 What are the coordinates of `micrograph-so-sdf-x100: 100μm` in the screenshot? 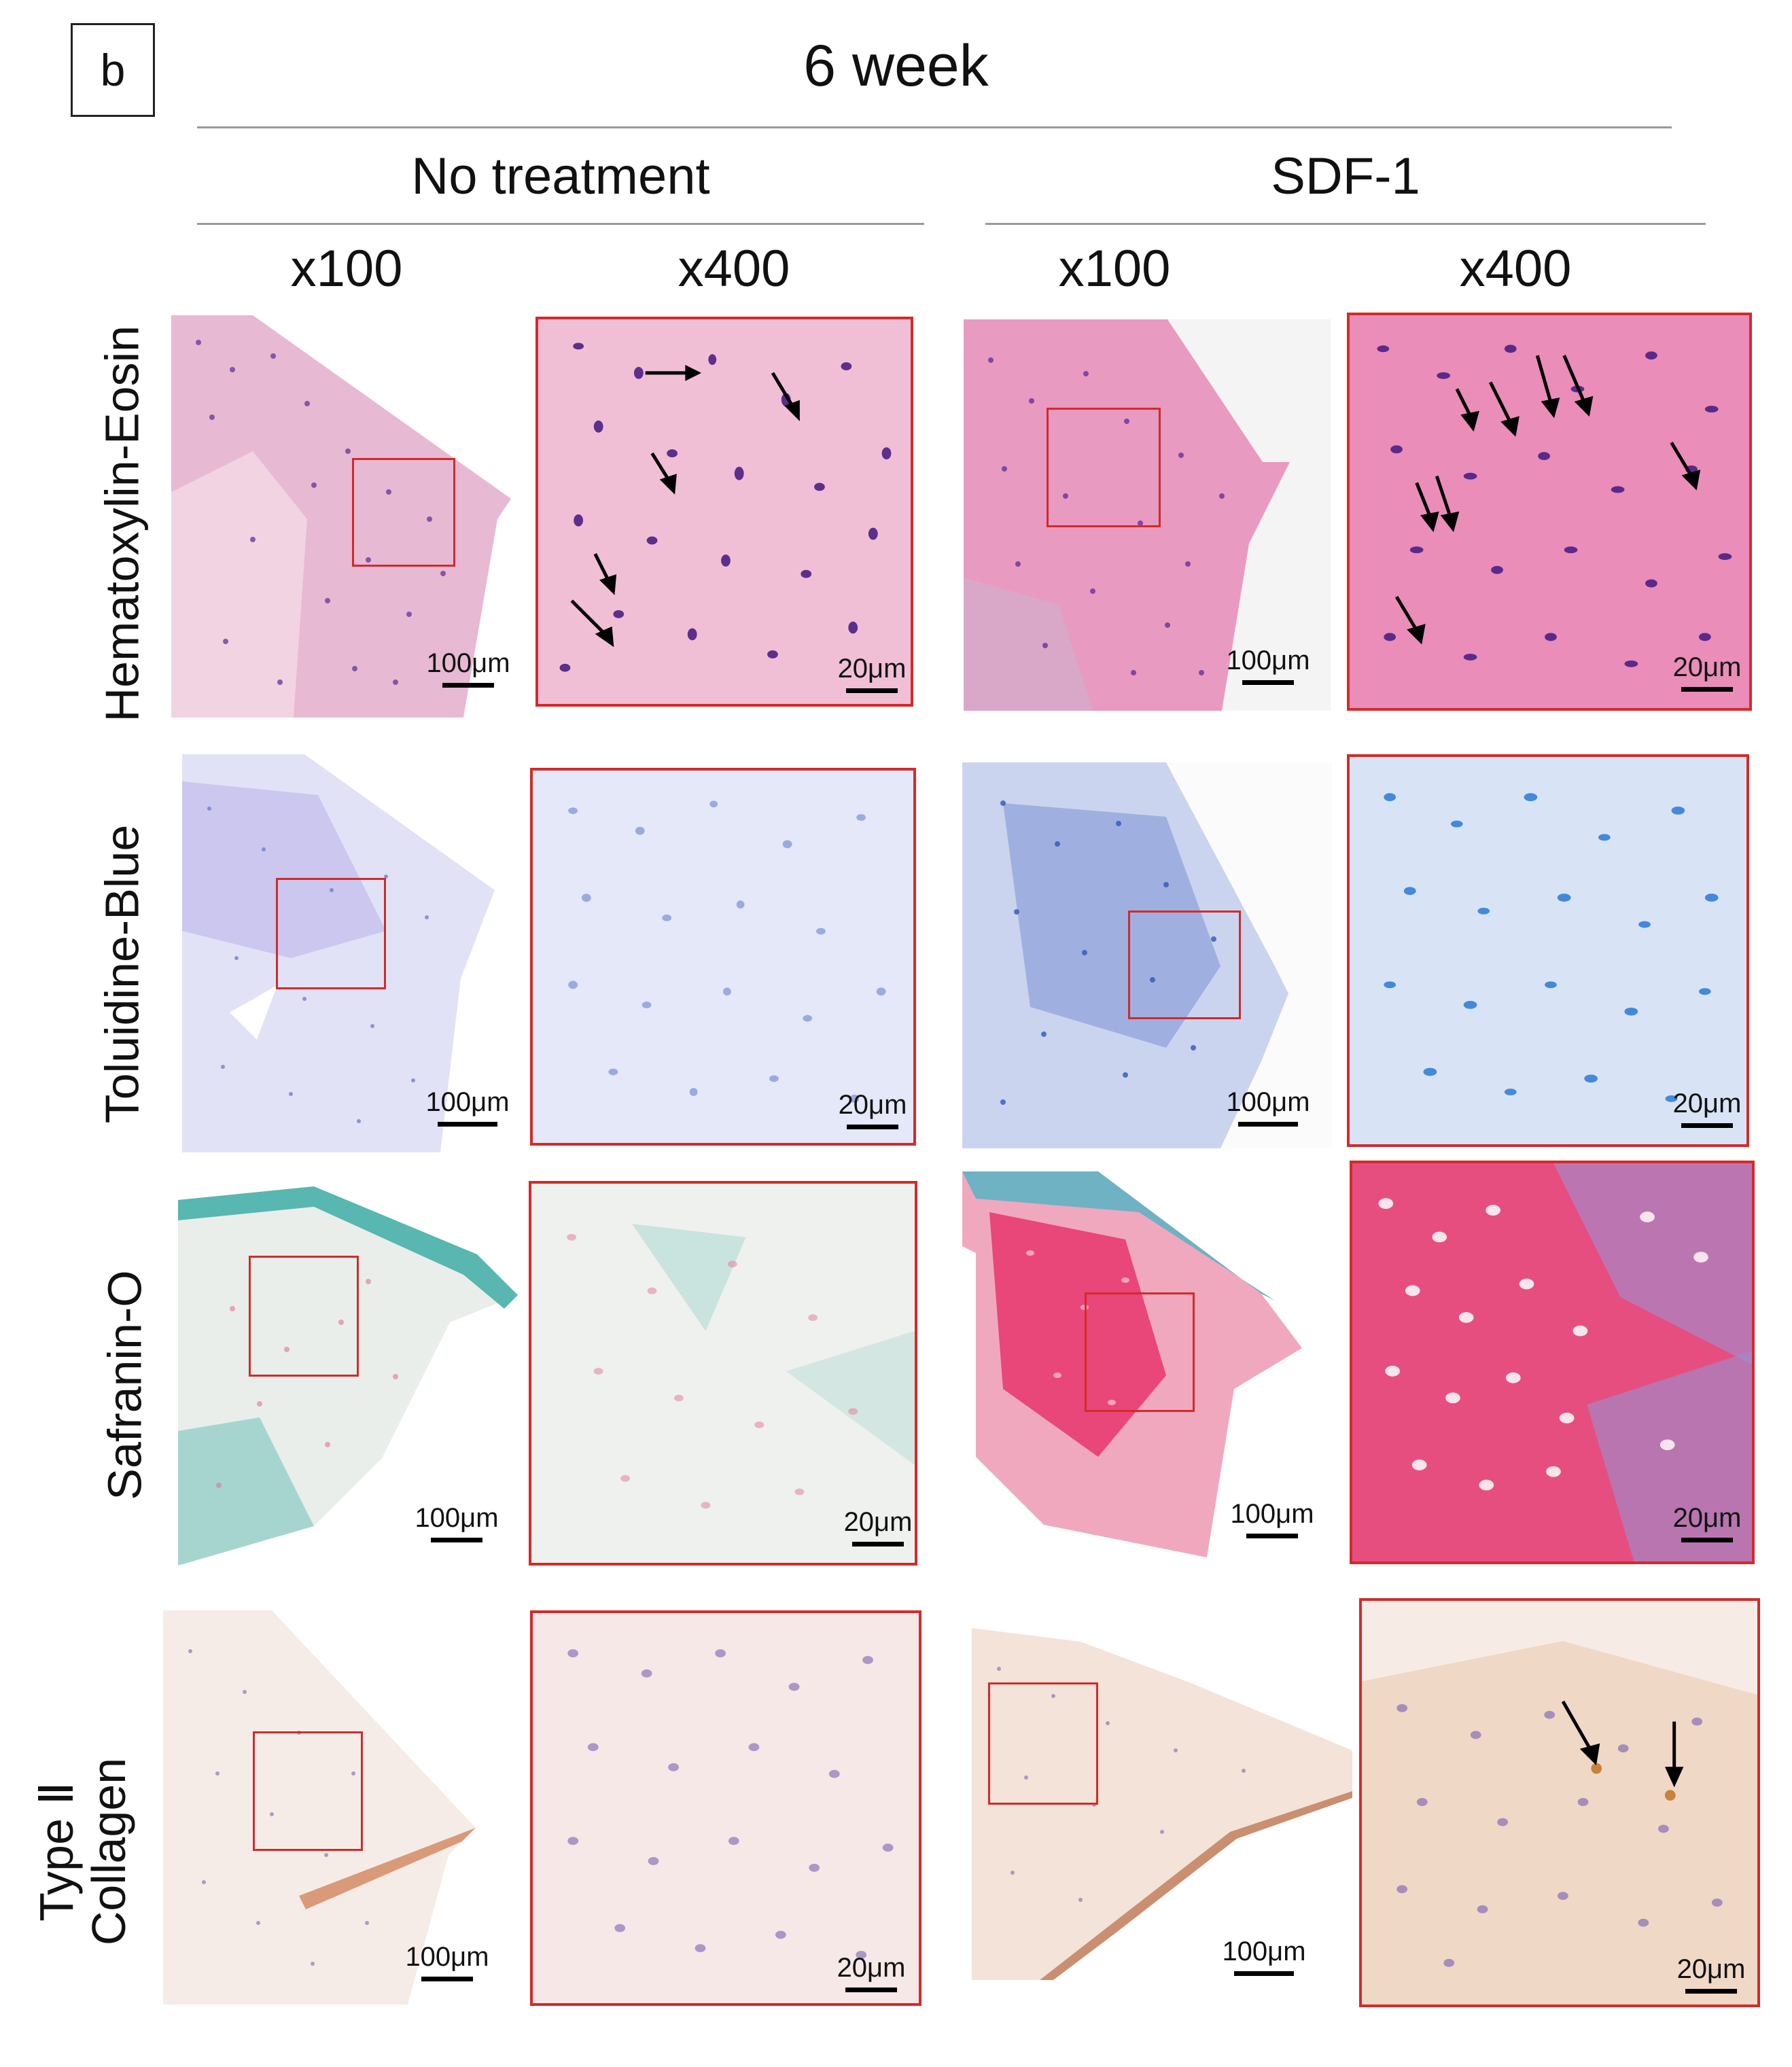 It's located at (1141, 1364).